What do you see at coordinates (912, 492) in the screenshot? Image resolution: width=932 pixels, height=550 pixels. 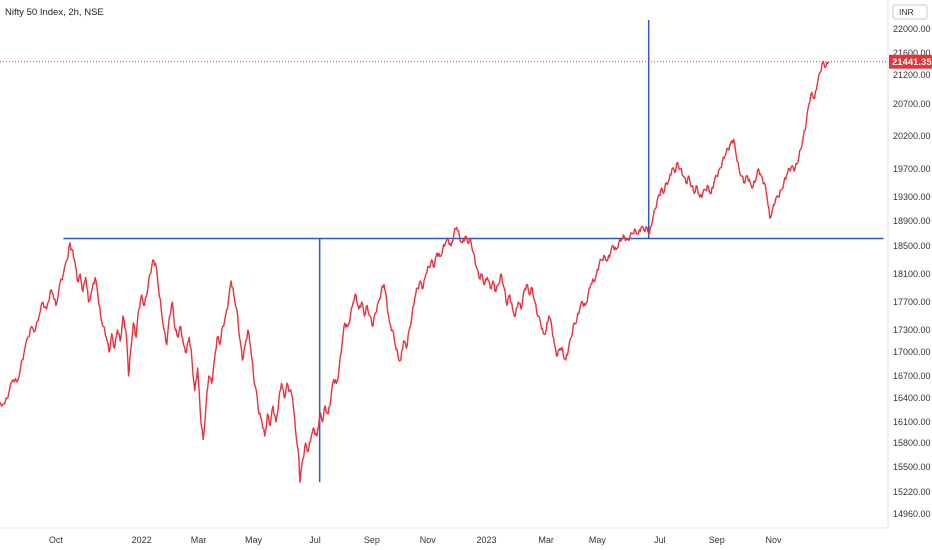 I see `y-tick-label: 15220.00` at bounding box center [912, 492].